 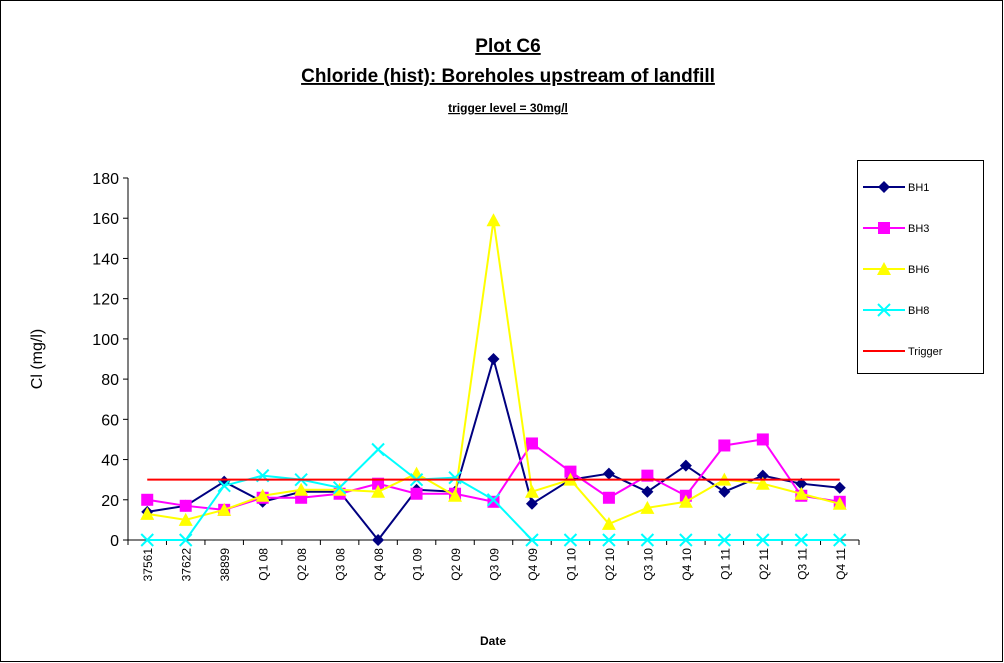 I want to click on x-tick-label: Q1 11, so click(x=725, y=564).